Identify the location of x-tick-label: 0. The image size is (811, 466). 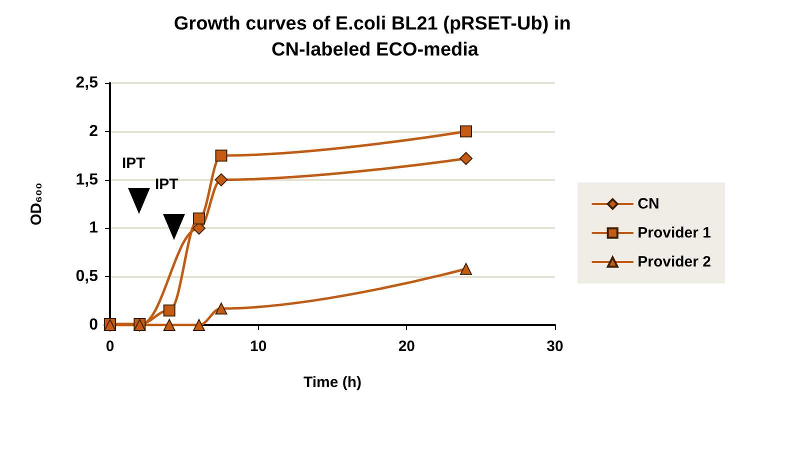
(110, 346).